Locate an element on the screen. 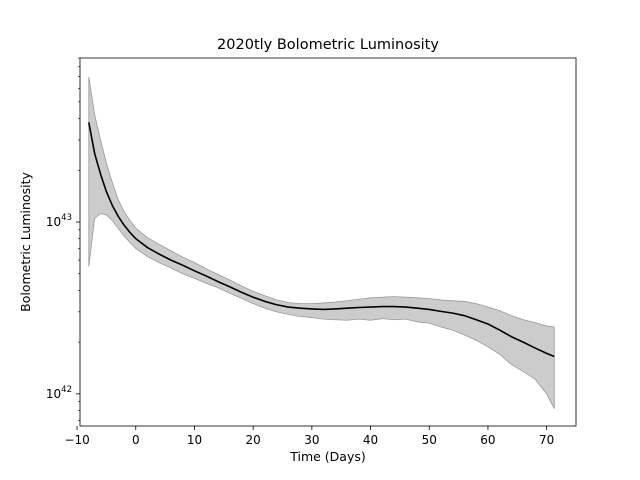 The width and height of the screenshot is (640, 480). x-tick-label: 20 is located at coordinates (253, 440).